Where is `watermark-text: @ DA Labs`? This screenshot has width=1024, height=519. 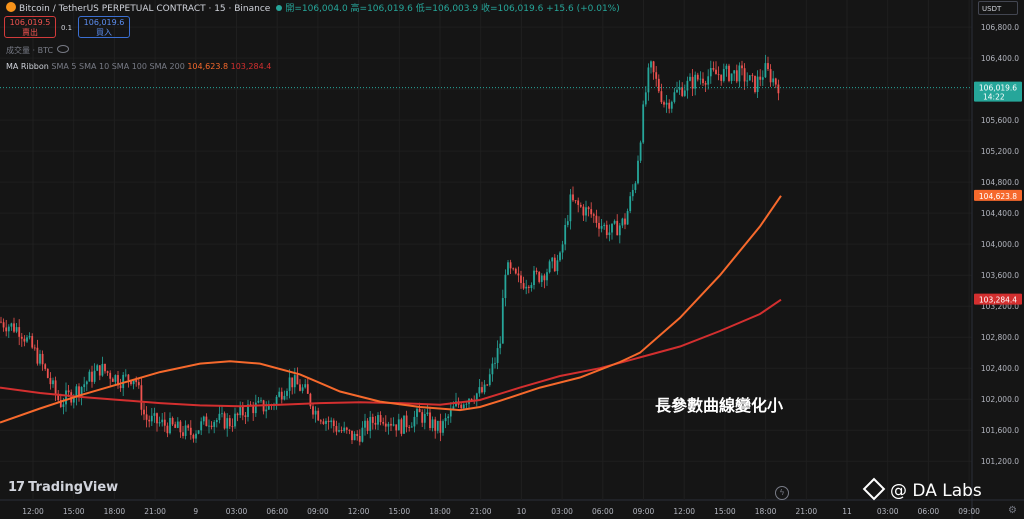
watermark-text: @ DA Labs is located at coordinates (936, 491).